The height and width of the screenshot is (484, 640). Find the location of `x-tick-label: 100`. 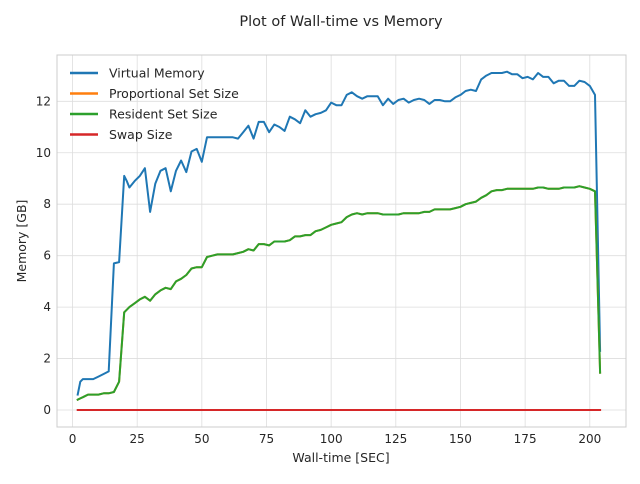

x-tick-label: 100 is located at coordinates (331, 439).